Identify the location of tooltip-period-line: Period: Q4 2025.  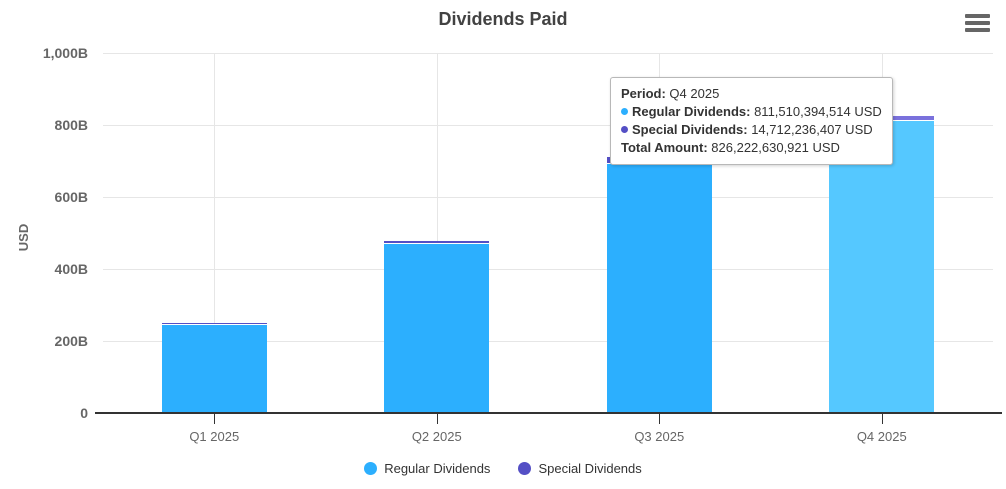
(751, 94).